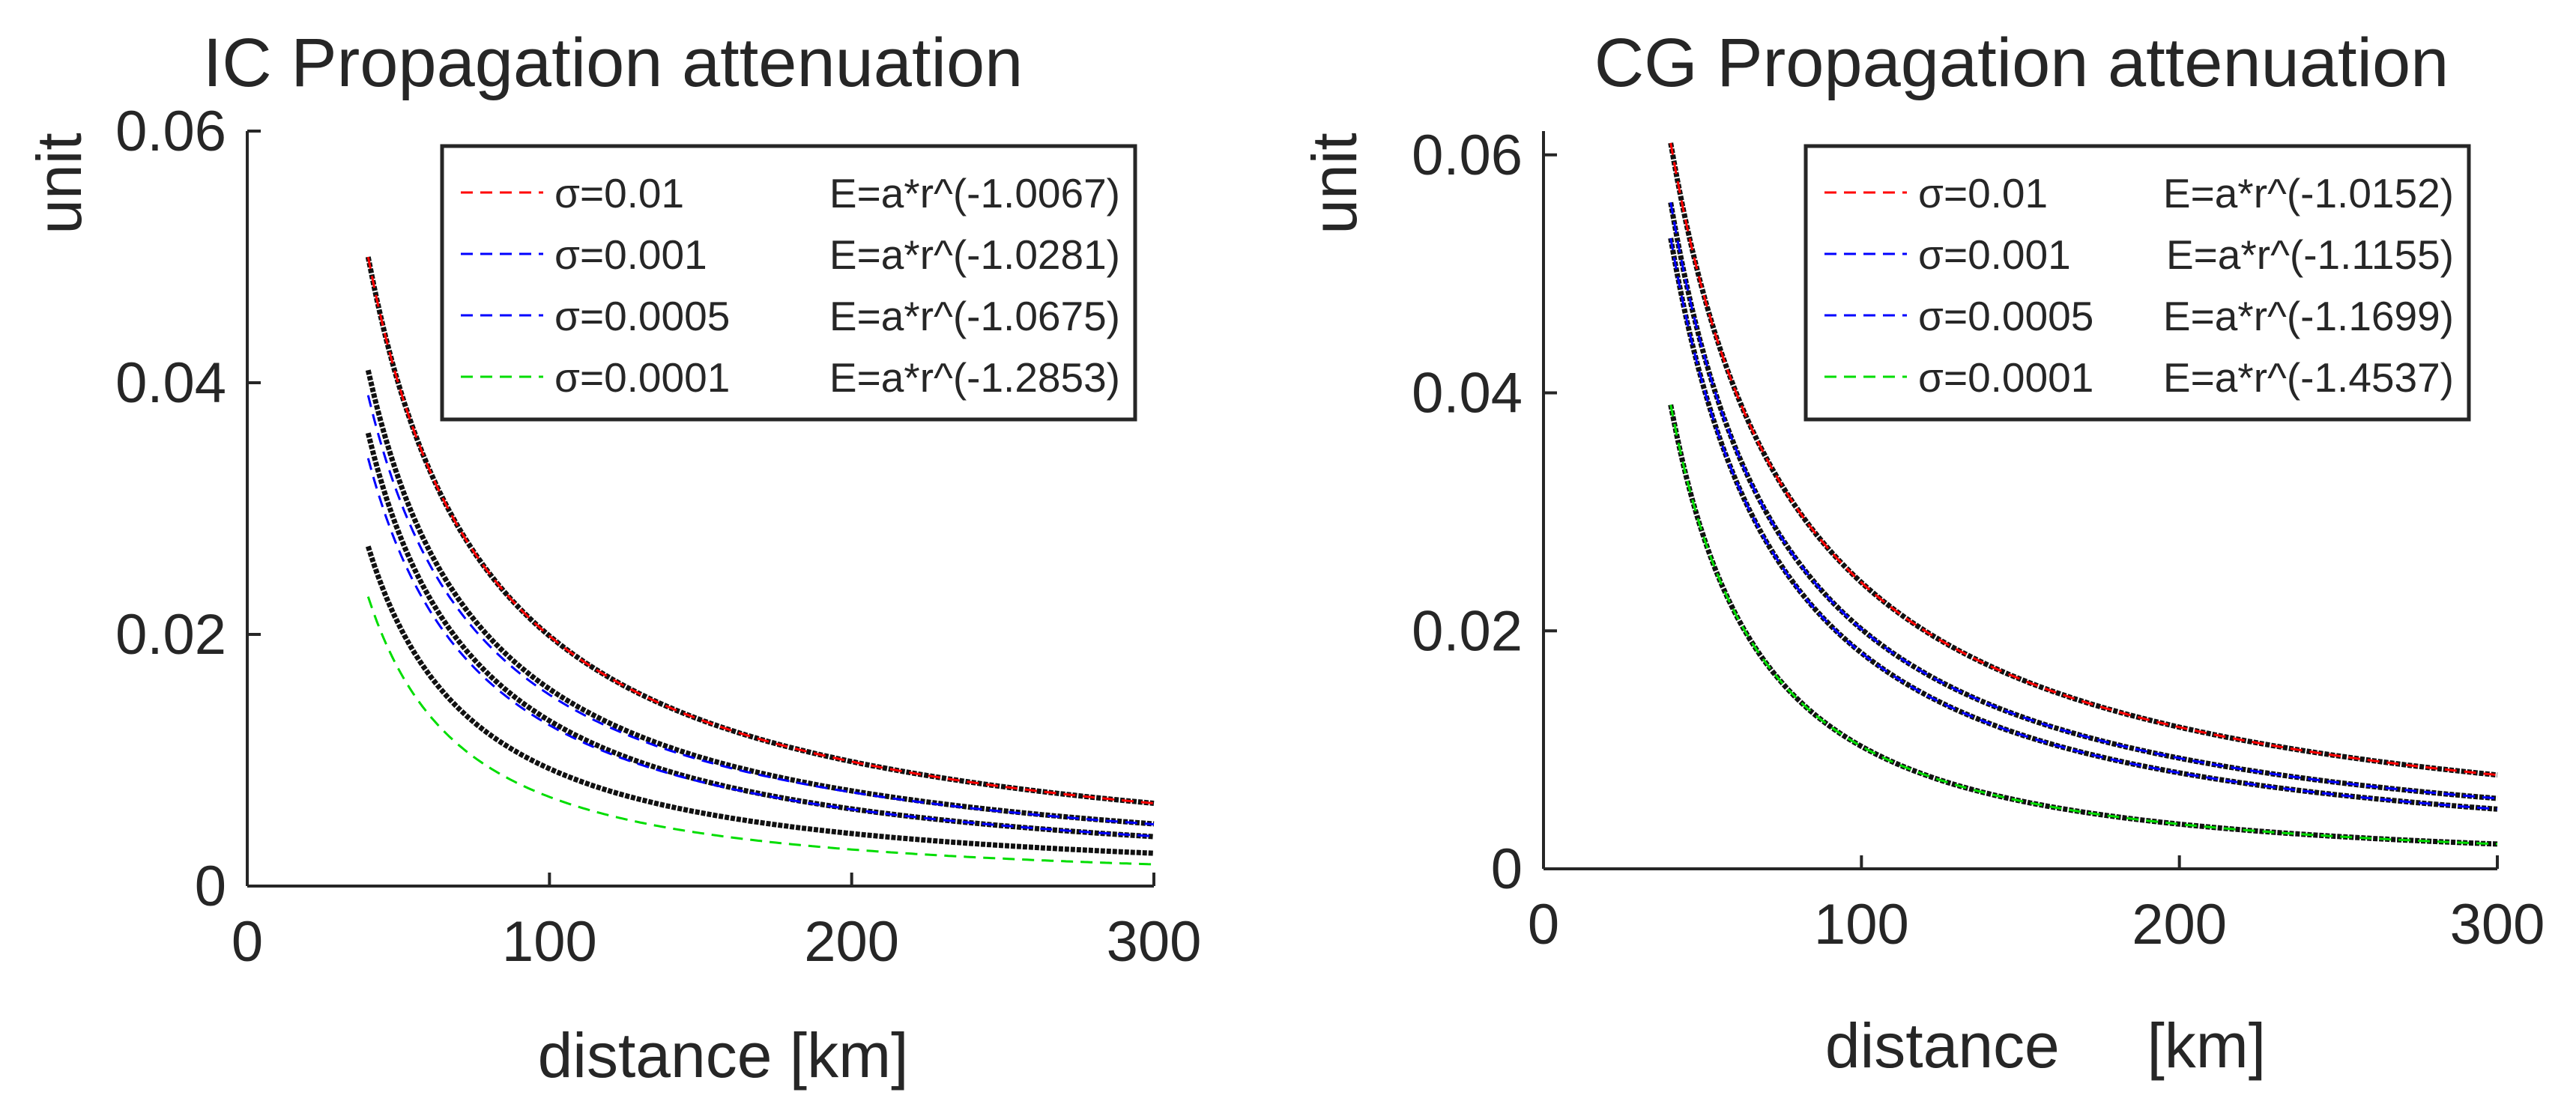  I want to click on chart-title: IC Propagation attenuation, so click(613, 63).